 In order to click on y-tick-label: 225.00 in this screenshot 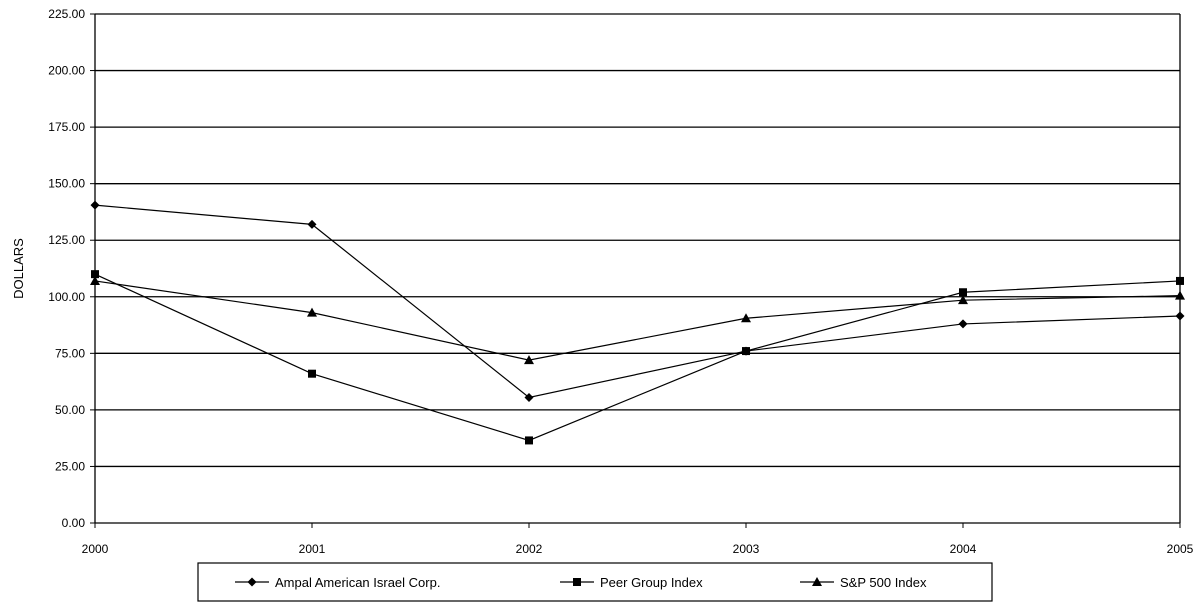, I will do `click(66, 14)`.